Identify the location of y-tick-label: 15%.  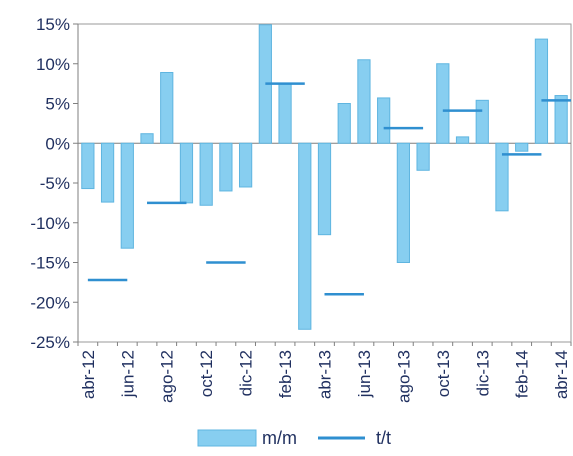
(53, 24).